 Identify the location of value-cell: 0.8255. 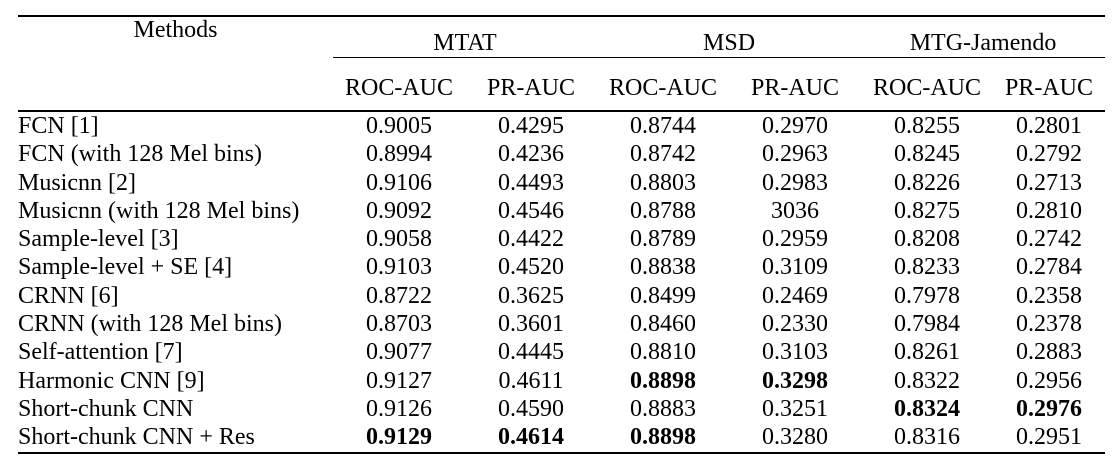
(927, 126).